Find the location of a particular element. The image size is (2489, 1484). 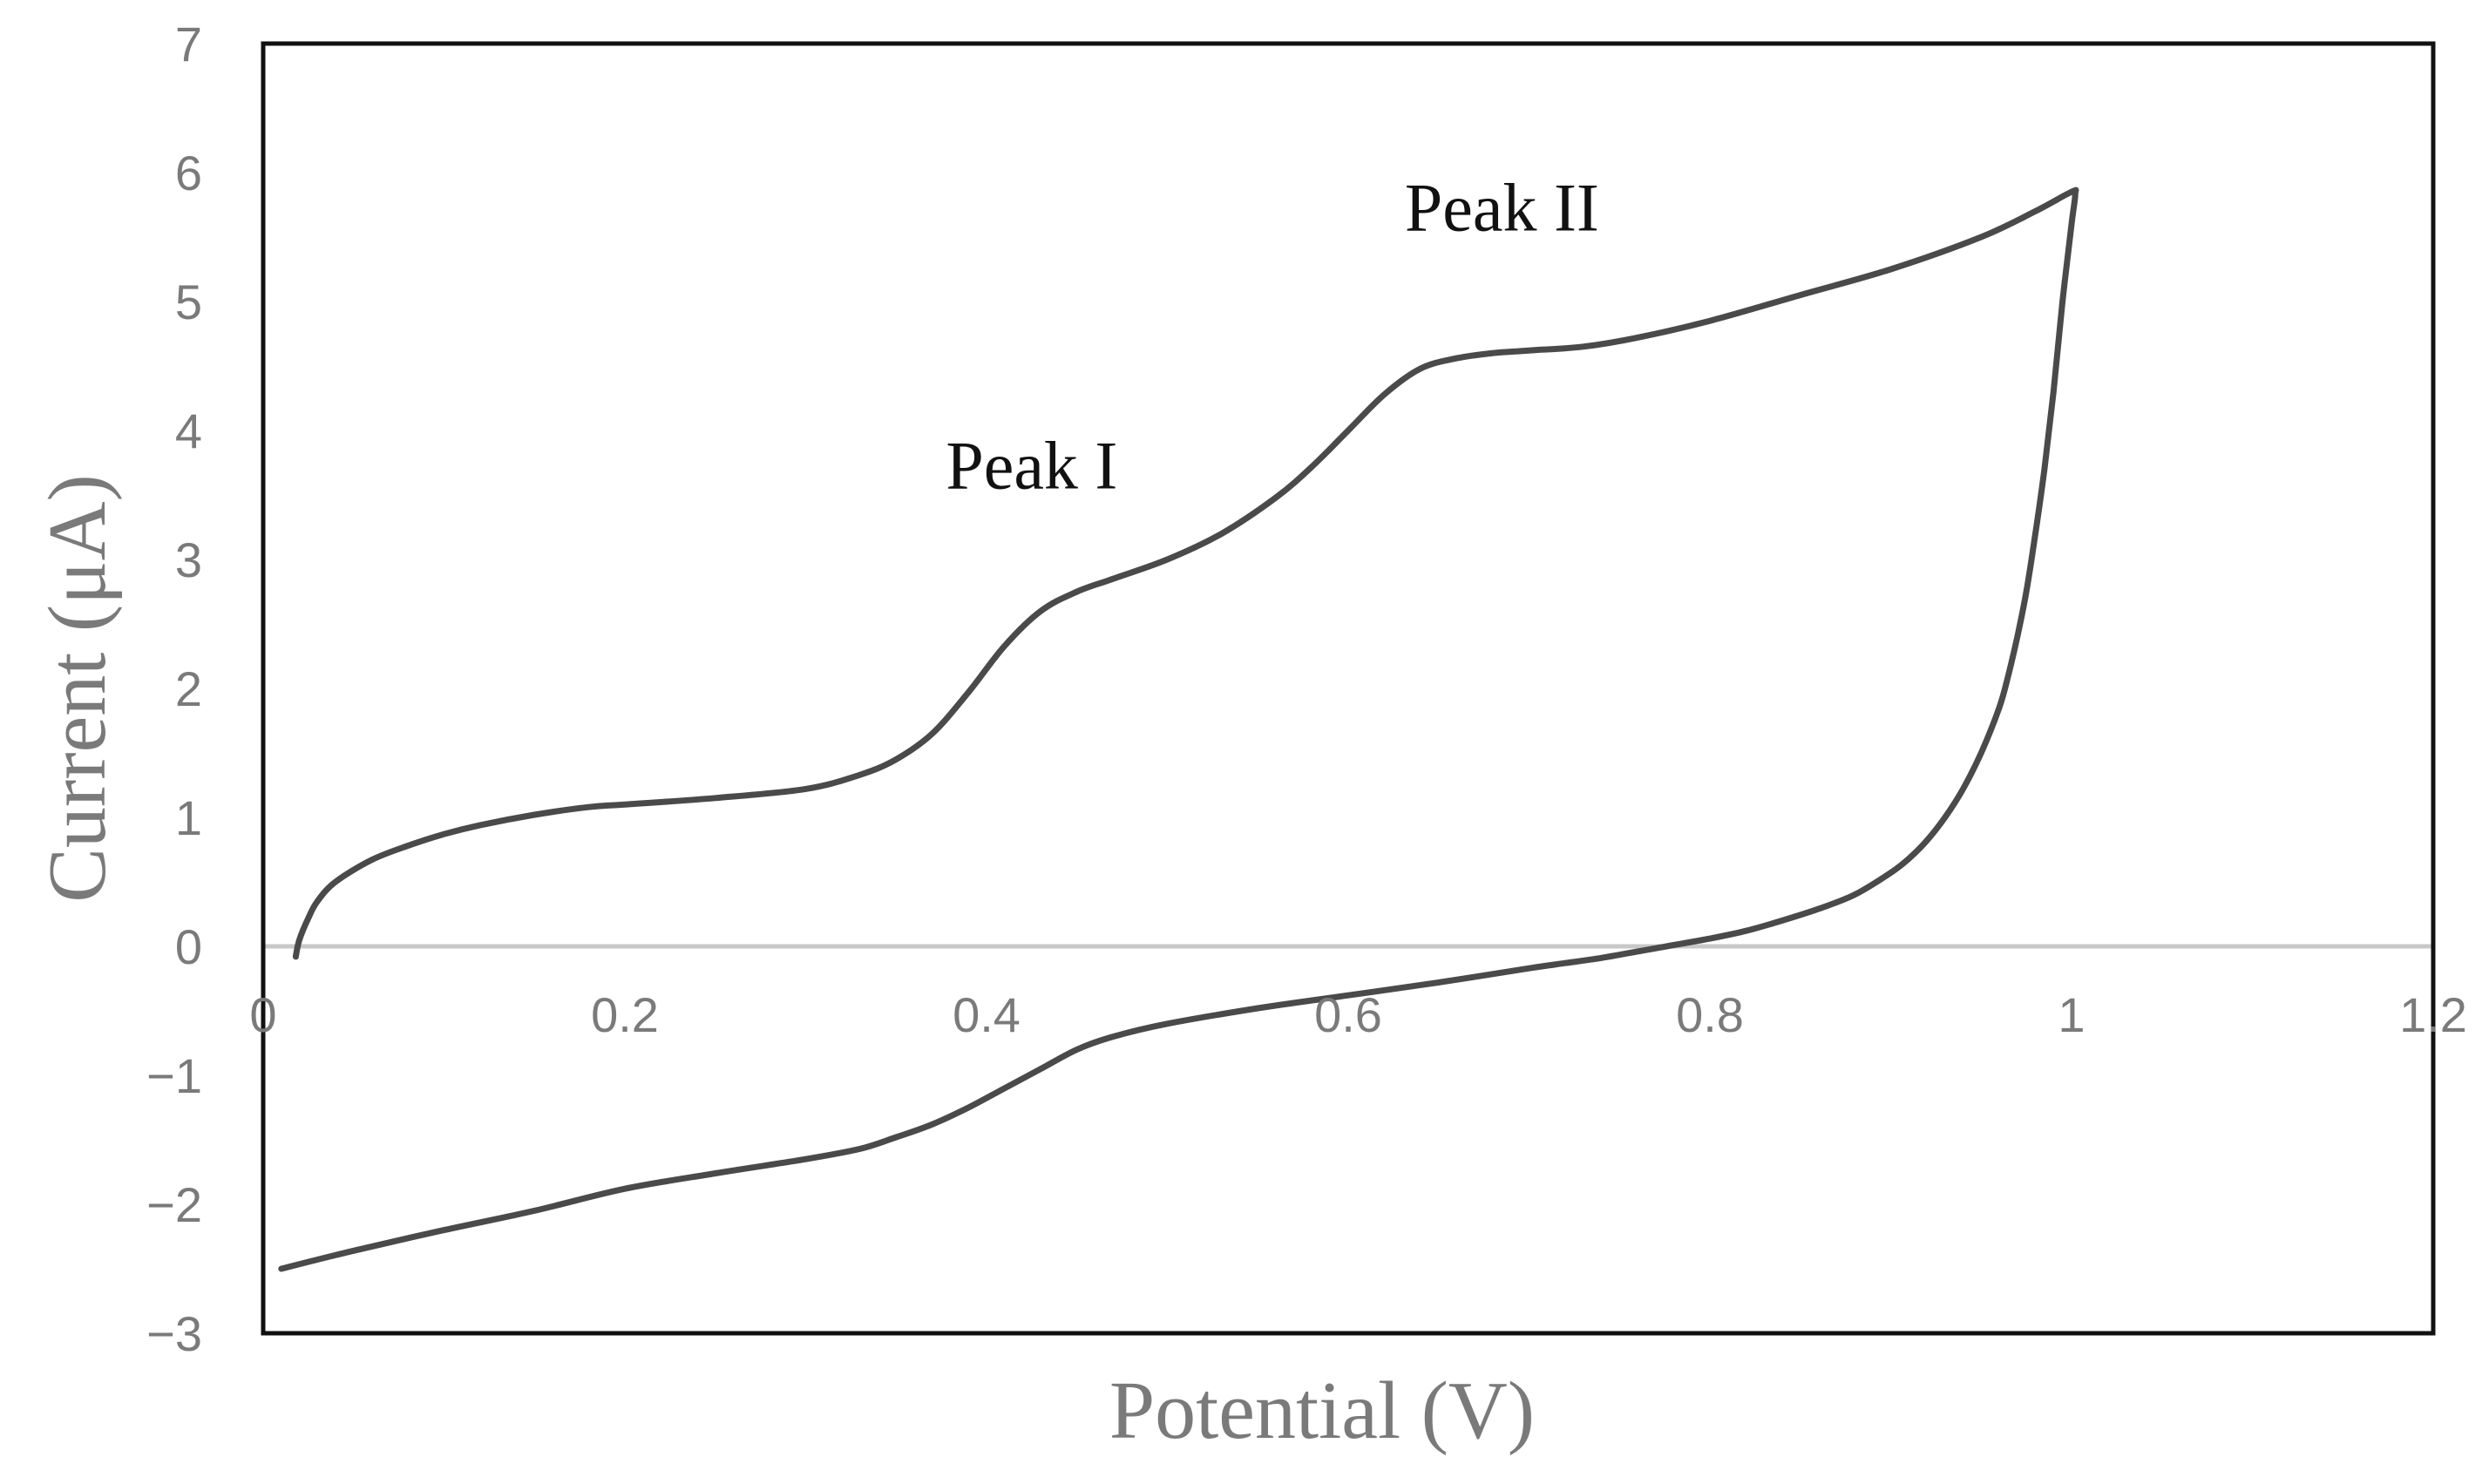

y-tick-label: 1 is located at coordinates (188, 817).